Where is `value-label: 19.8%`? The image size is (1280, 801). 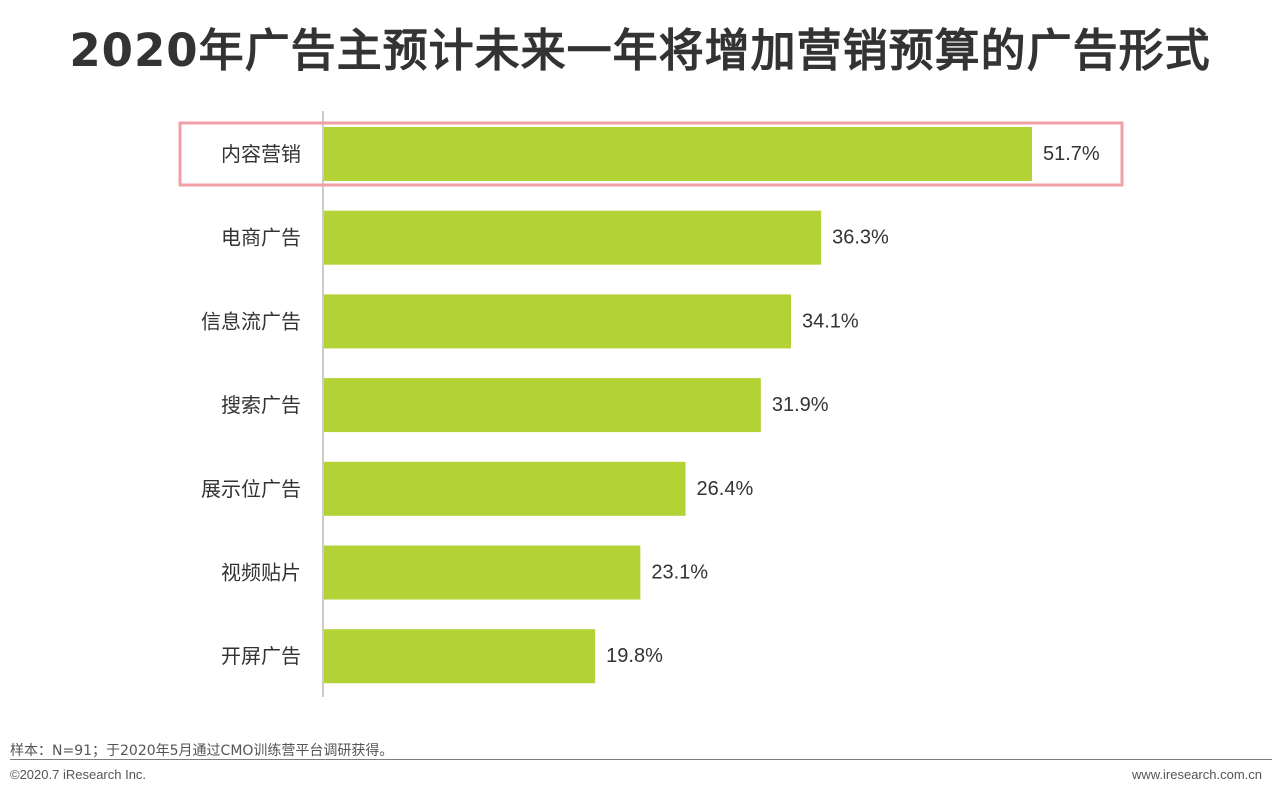
value-label: 19.8% is located at coordinates (634, 656).